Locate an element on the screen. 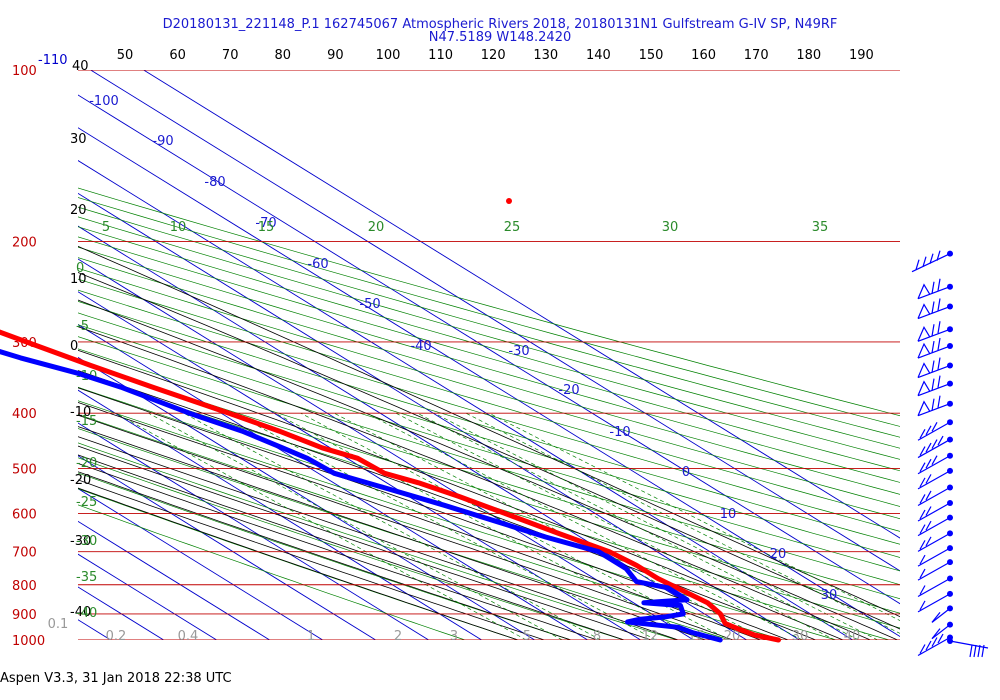 The width and height of the screenshot is (1000, 700). top-corner-label: -110 is located at coordinates (53, 60).